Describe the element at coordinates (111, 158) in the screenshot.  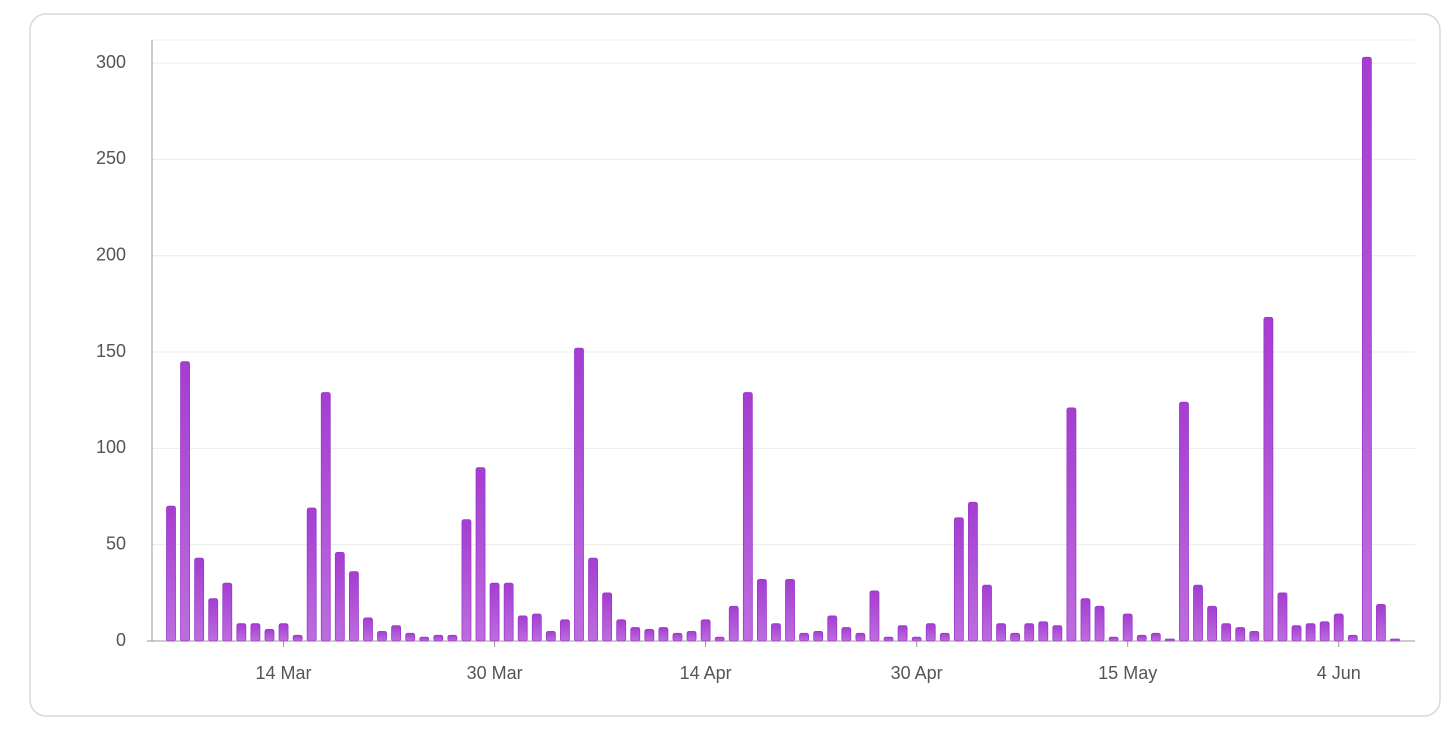
I see `y-tick-label: 250` at that location.